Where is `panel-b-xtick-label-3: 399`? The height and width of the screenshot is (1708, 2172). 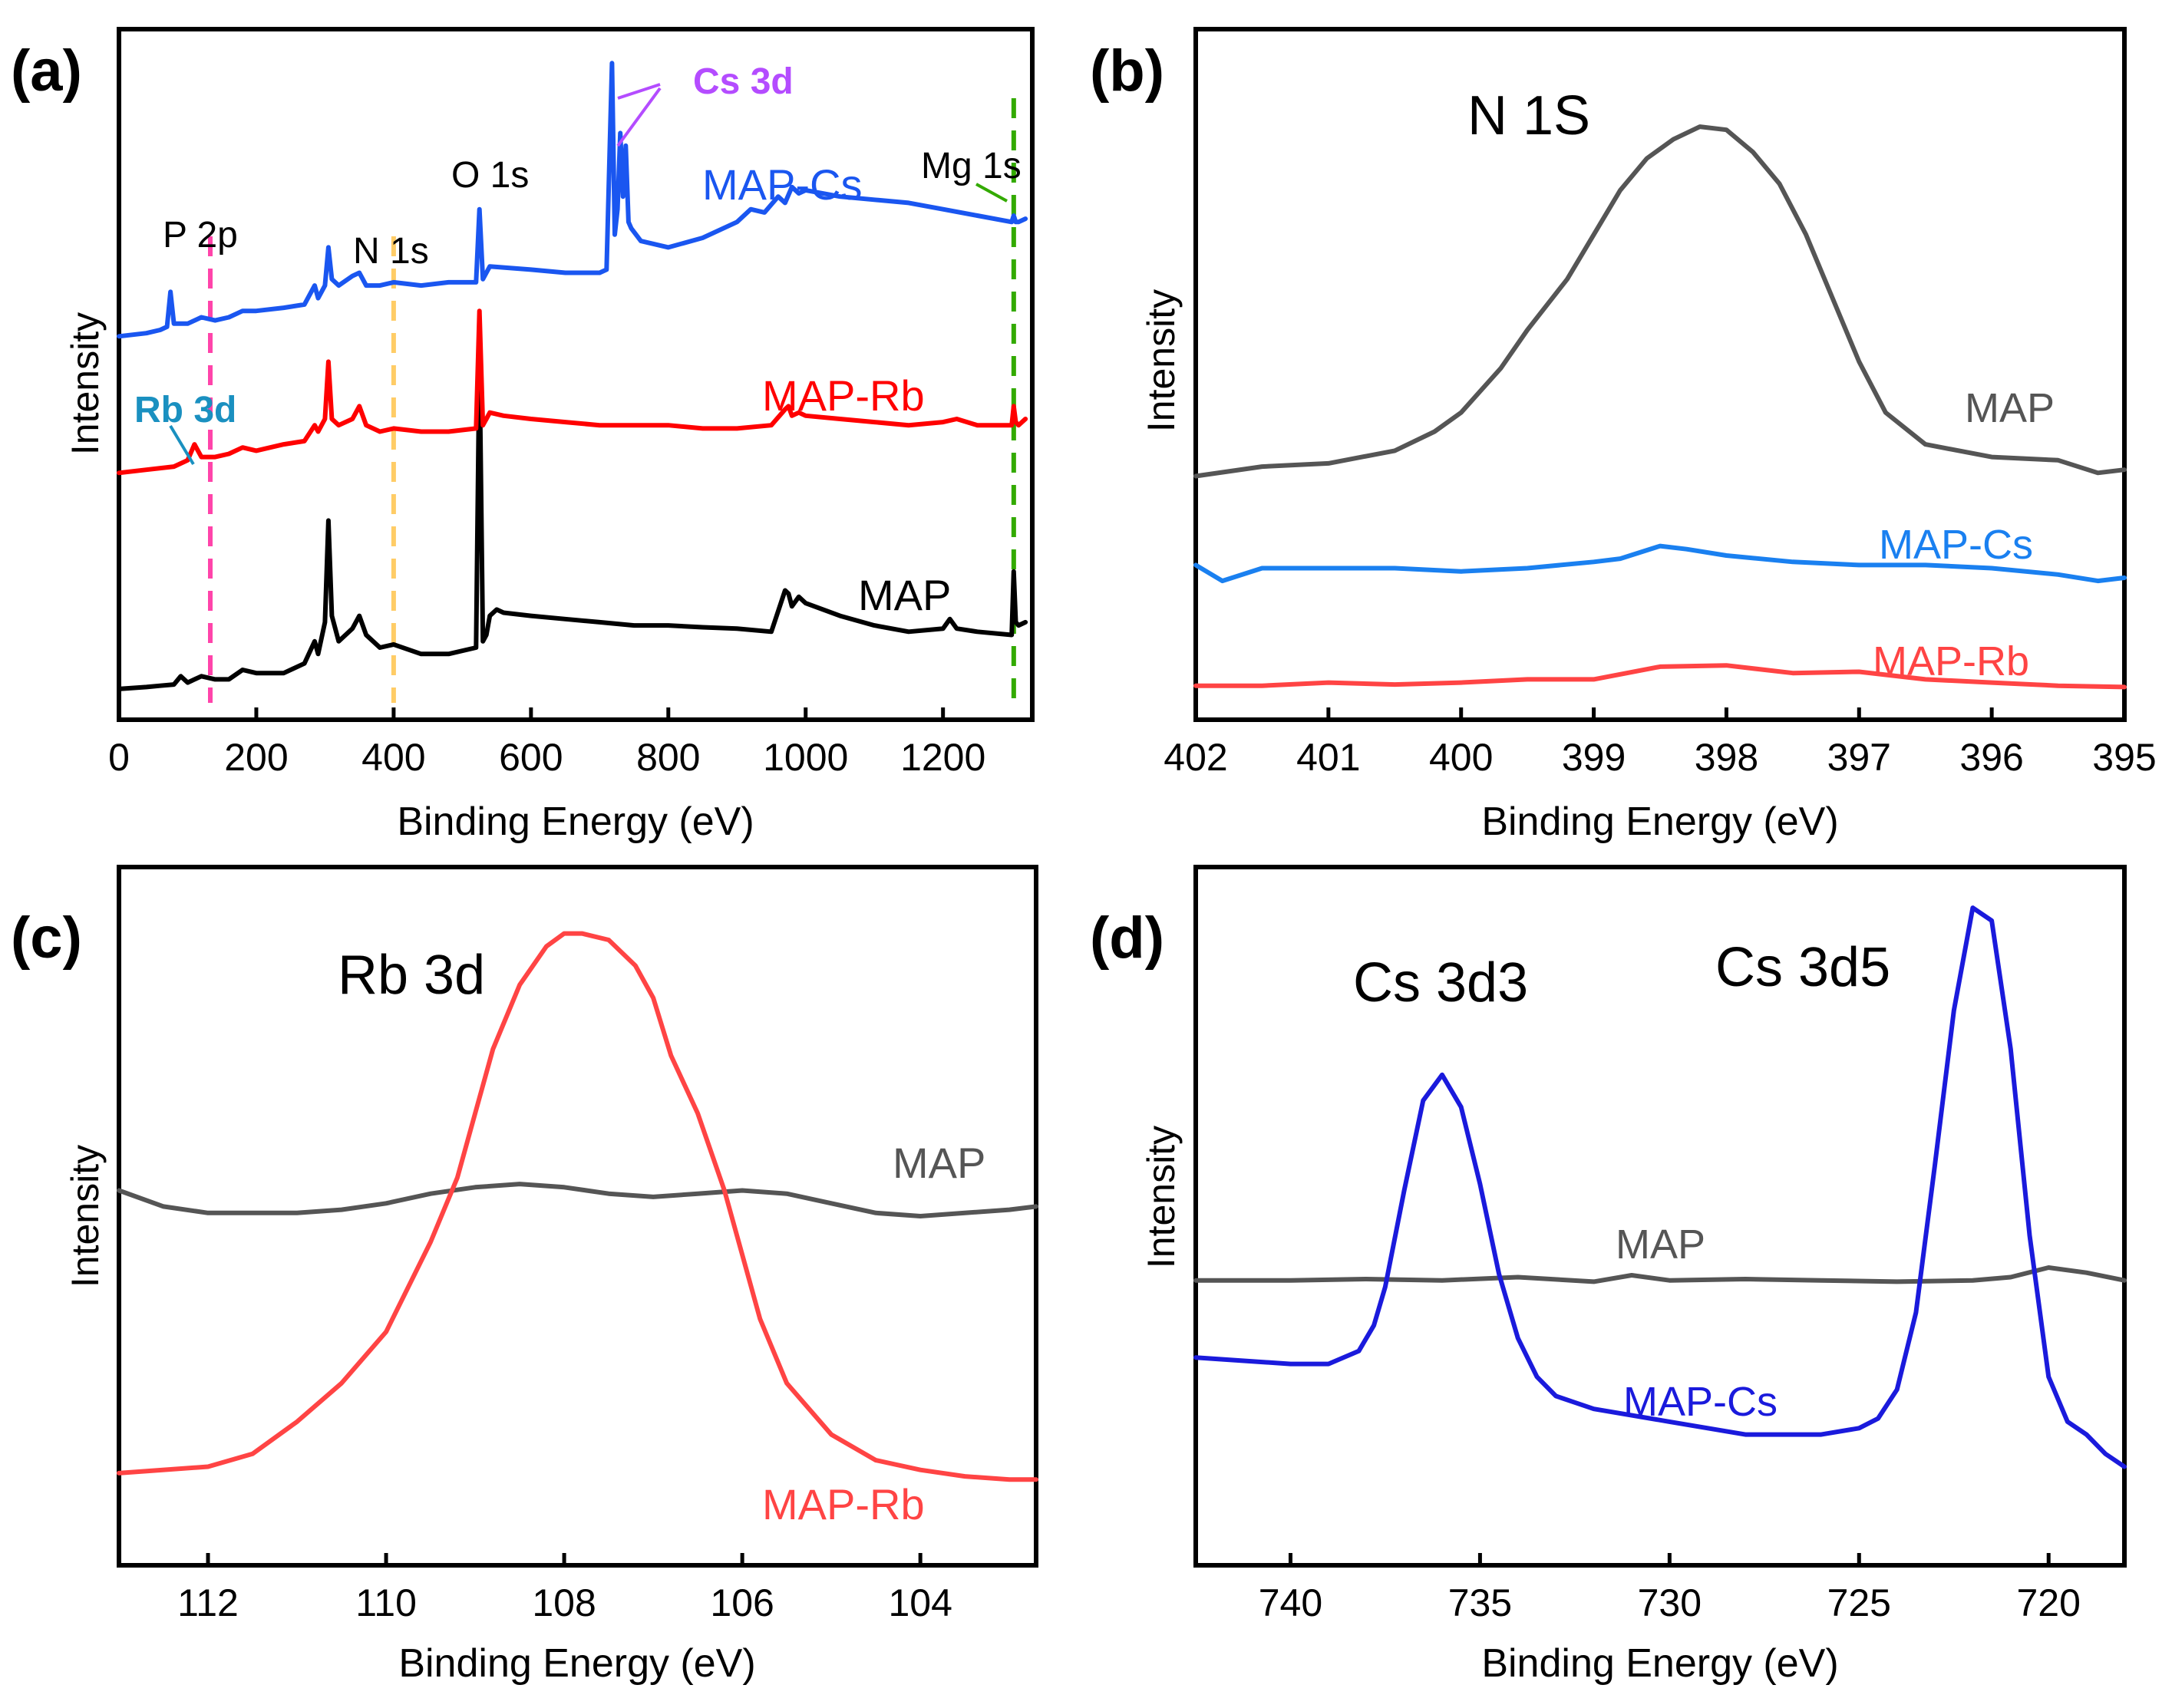 panel-b-xtick-label-3: 399 is located at coordinates (1594, 757).